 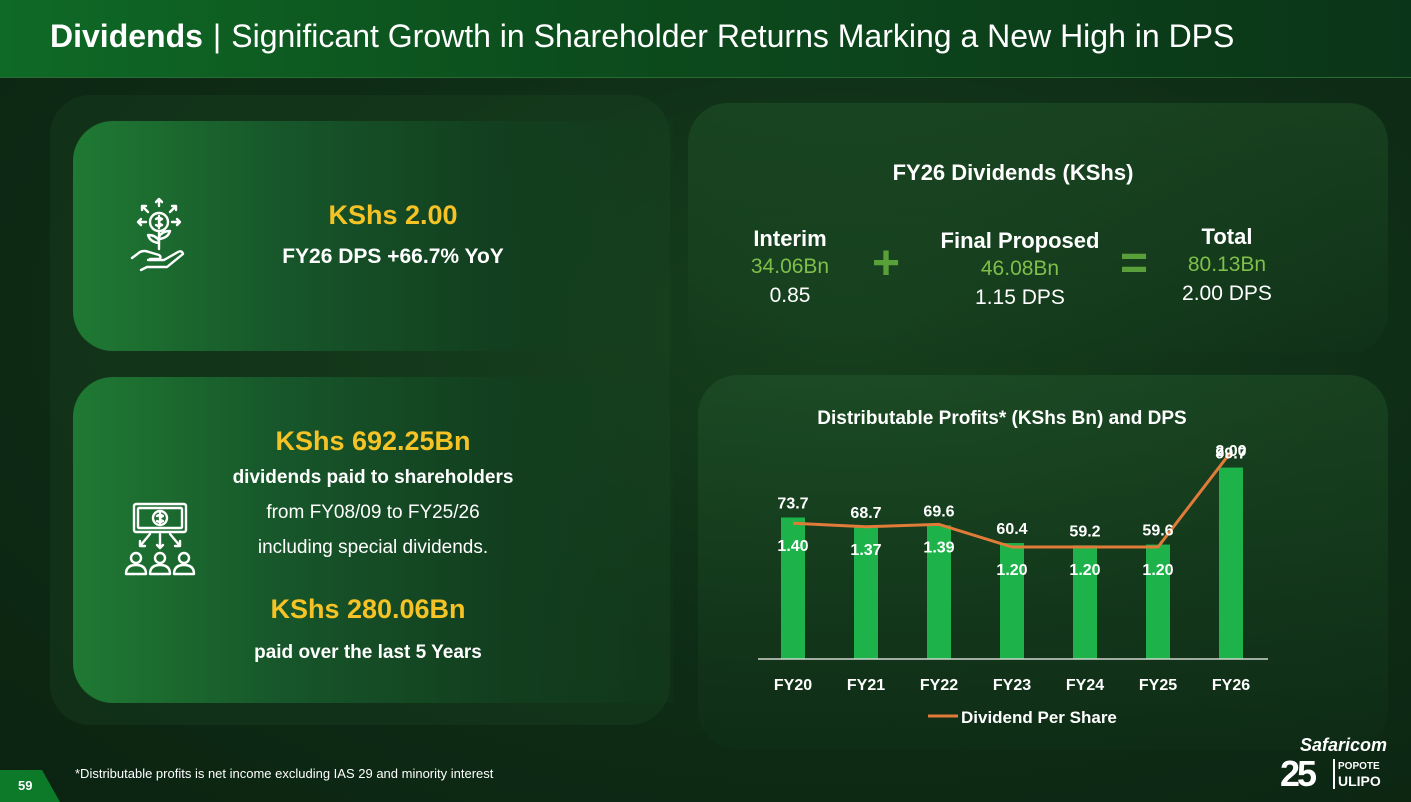 I want to click on logo-tag-ulipo: ULIPO, so click(x=1359, y=781).